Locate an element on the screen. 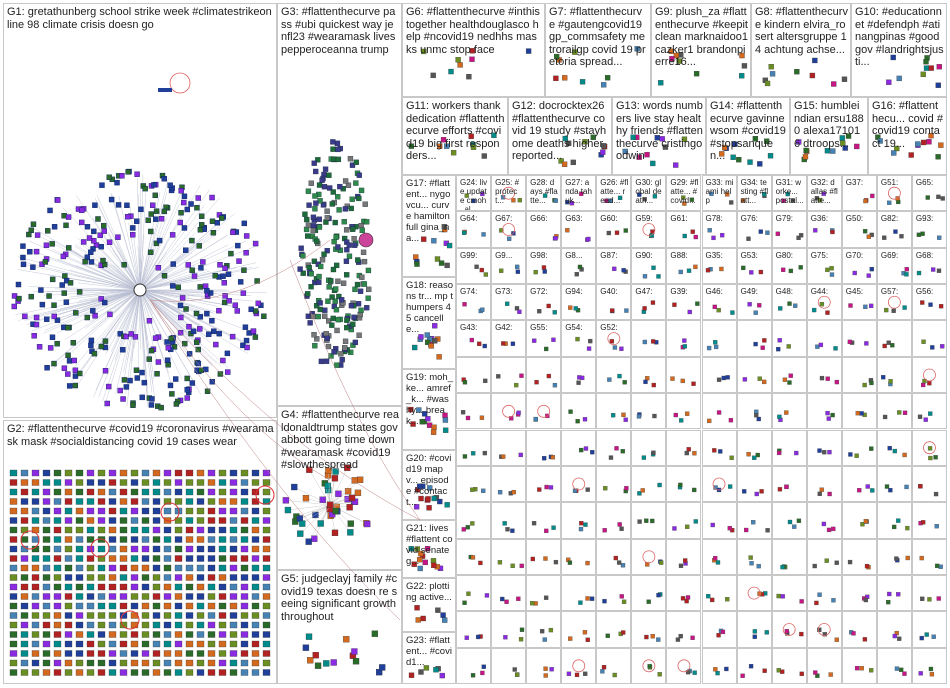 The image size is (950, 688). mini-group-label: G76: is located at coordinates (749, 219).